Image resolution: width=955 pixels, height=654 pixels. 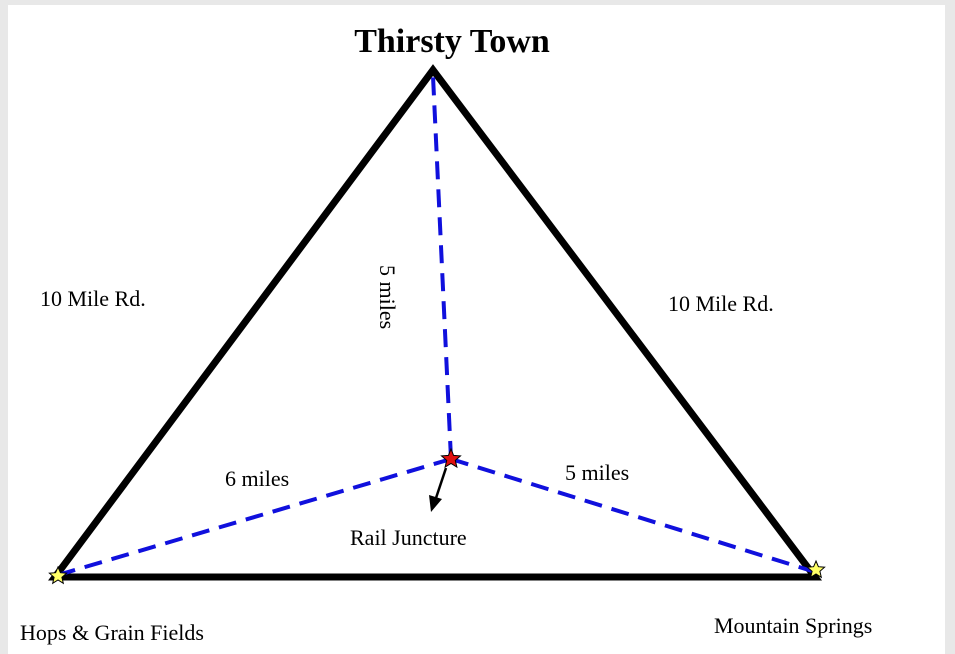 What do you see at coordinates (112, 632) in the screenshot?
I see `node-label: Hops & Grain Fields` at bounding box center [112, 632].